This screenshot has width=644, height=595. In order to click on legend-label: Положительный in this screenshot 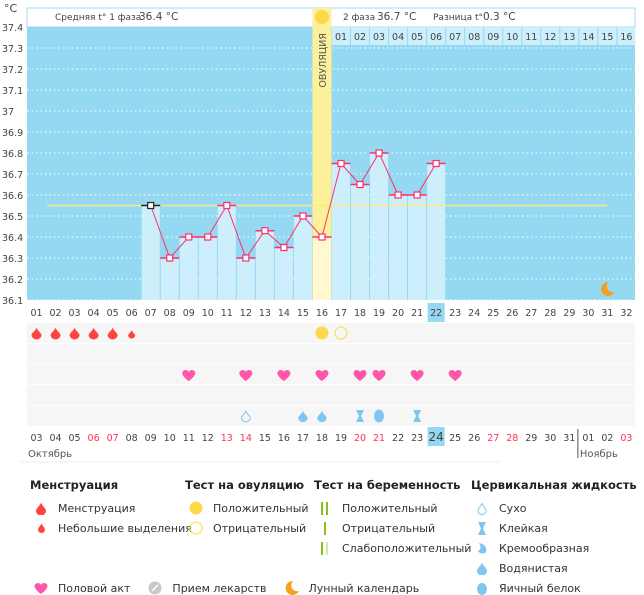, I will do `click(390, 508)`.